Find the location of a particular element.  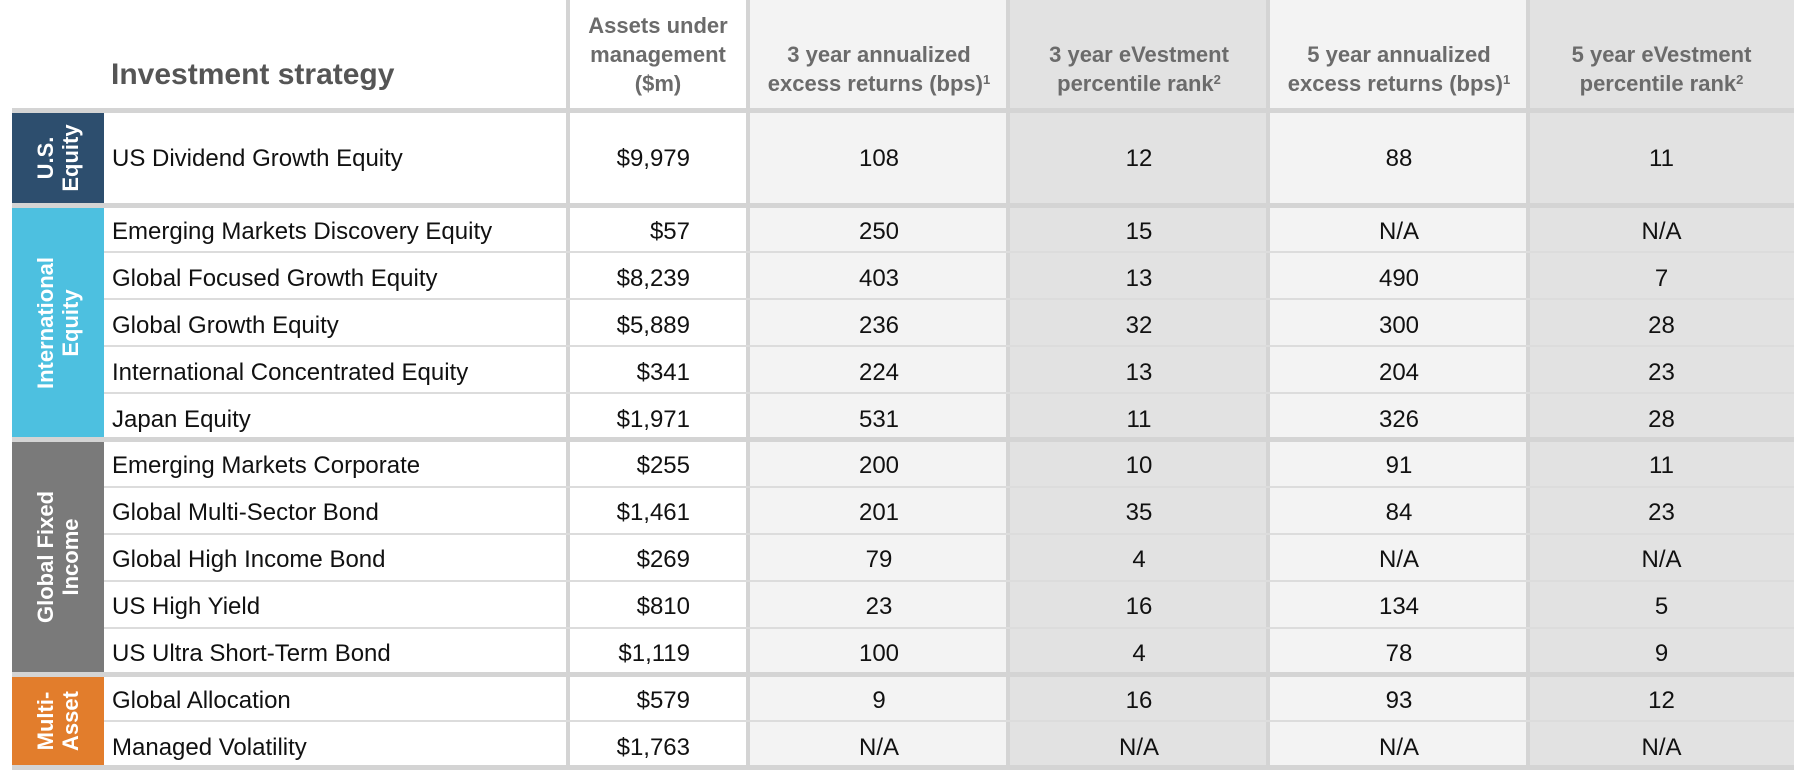

strategy-name: Managed Volatility is located at coordinates (209, 747).